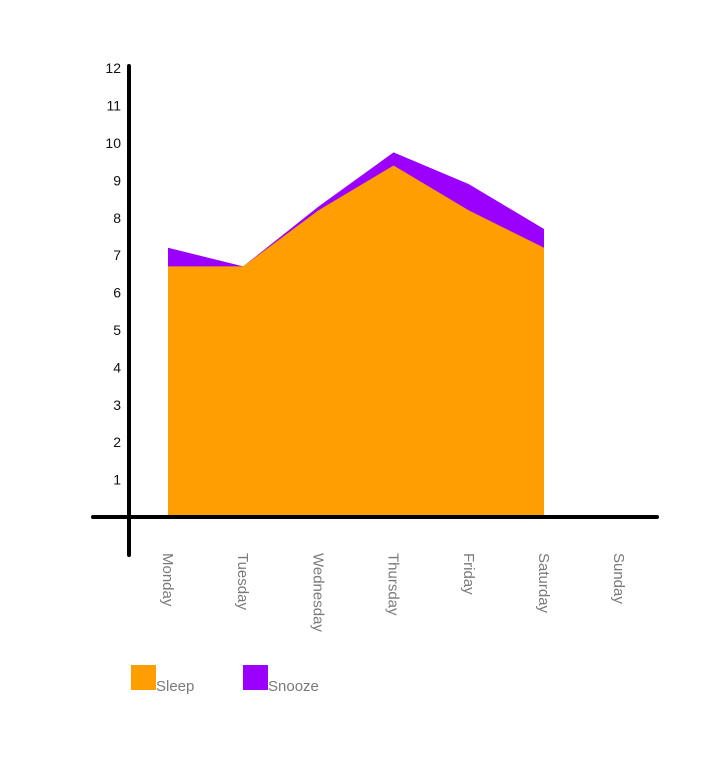  Describe the element at coordinates (618, 578) in the screenshot. I see `x-tick-label-sunday: Sunday` at that location.